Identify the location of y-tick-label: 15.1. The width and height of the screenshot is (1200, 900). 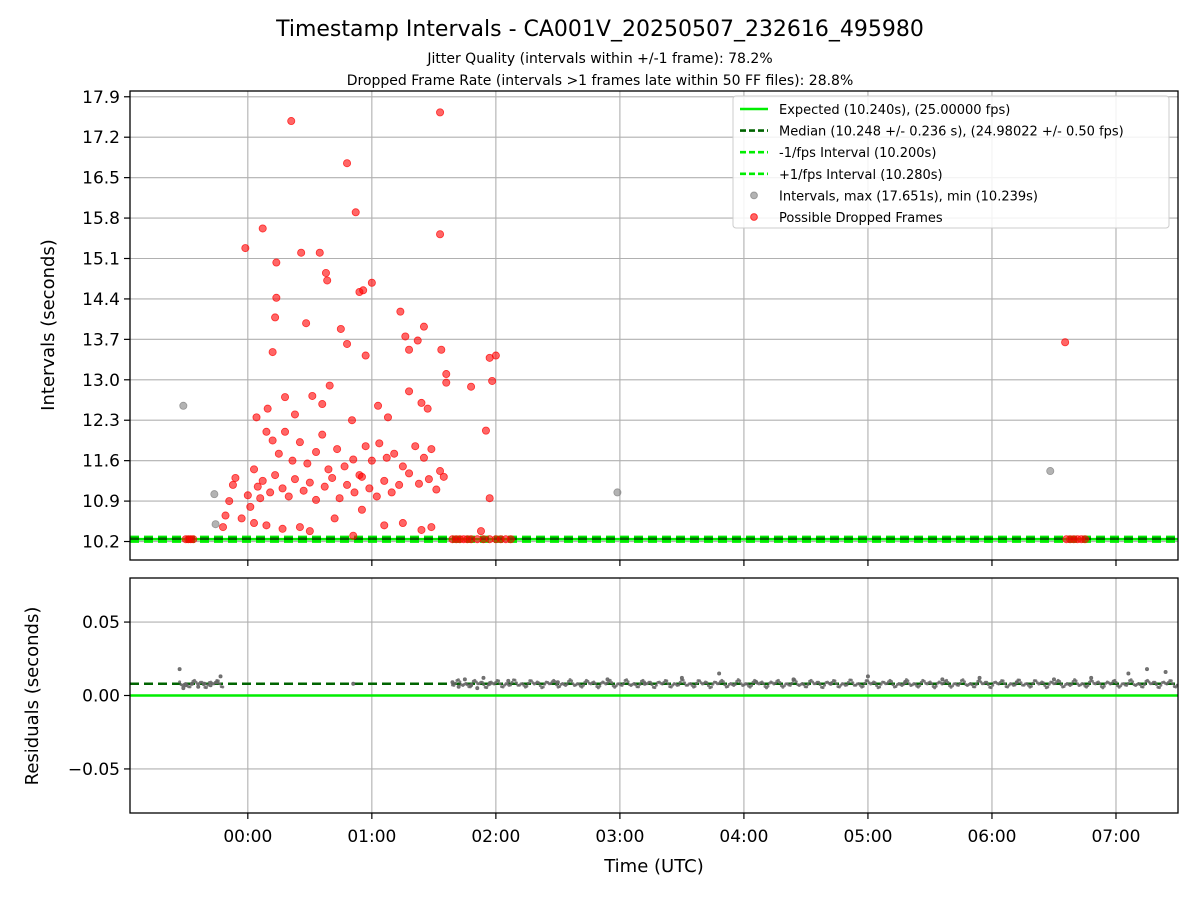
(101, 260).